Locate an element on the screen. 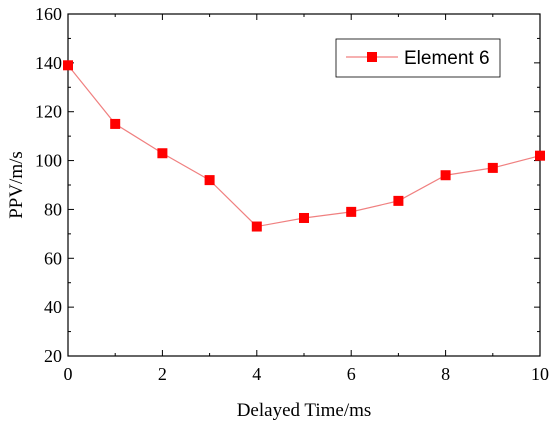 This screenshot has width=550, height=426. y-tick-label: 160 is located at coordinates (48, 14).